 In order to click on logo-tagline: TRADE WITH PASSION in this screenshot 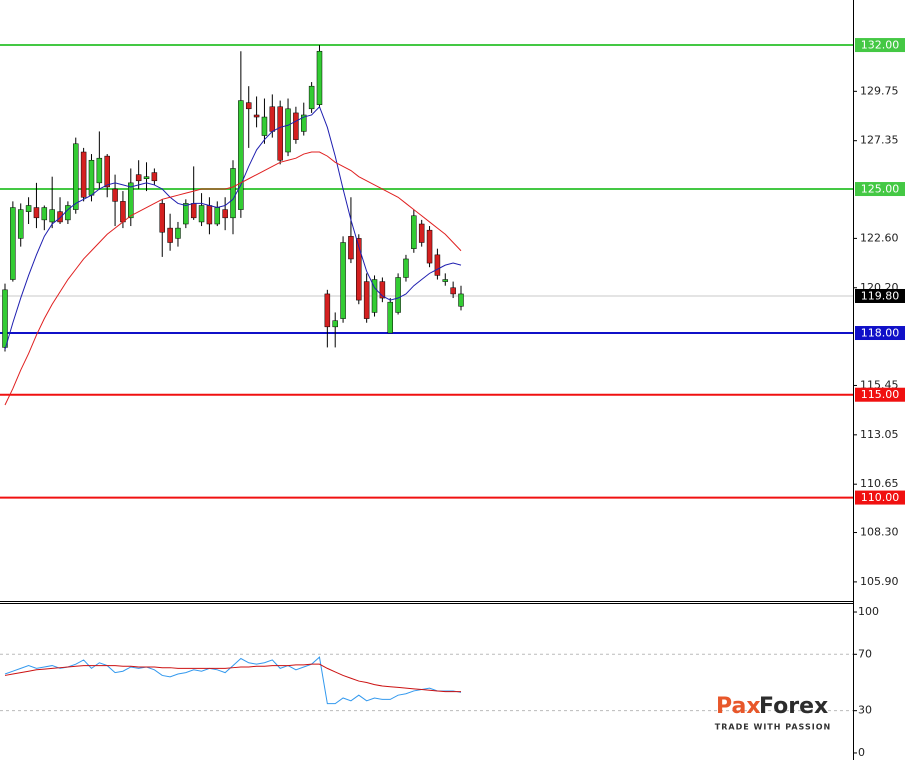, I will do `click(773, 727)`.